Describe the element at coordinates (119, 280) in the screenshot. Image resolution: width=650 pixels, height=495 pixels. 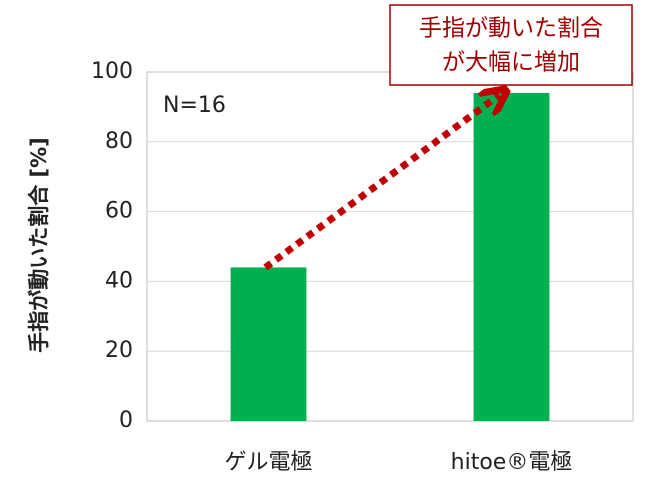
I see `y-tick-label: 40` at that location.